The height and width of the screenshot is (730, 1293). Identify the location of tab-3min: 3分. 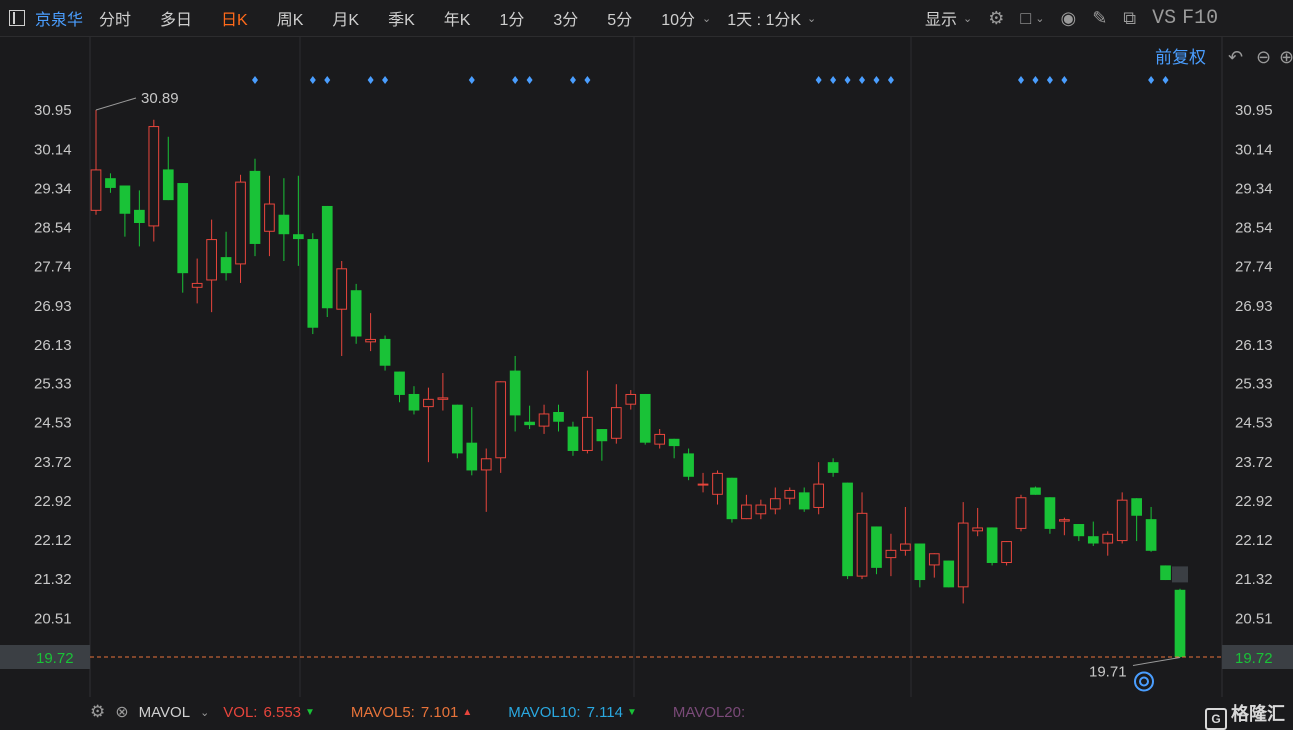
(566, 20).